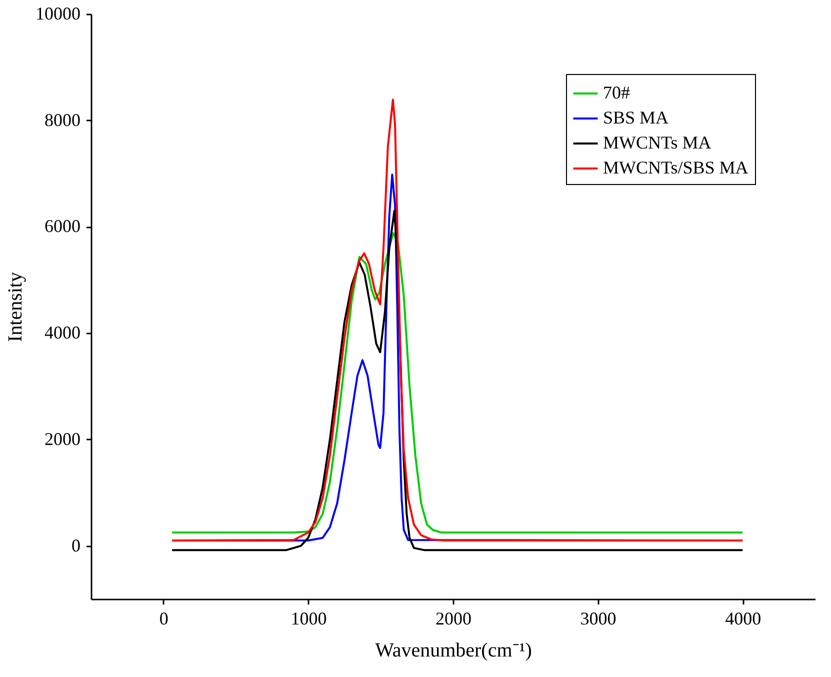 Image resolution: width=831 pixels, height=677 pixels. I want to click on x-axis-title: Wavenumber(cm⁻¹), so click(453, 651).